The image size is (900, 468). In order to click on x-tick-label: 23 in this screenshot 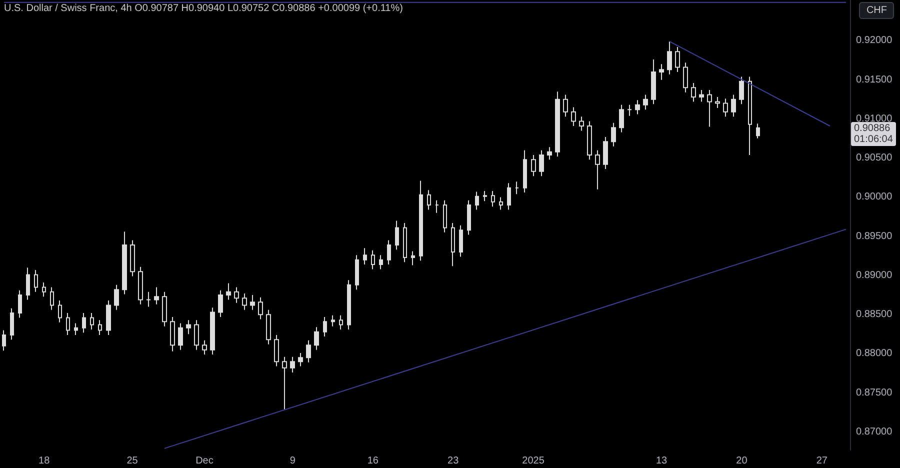, I will do `click(454, 461)`.